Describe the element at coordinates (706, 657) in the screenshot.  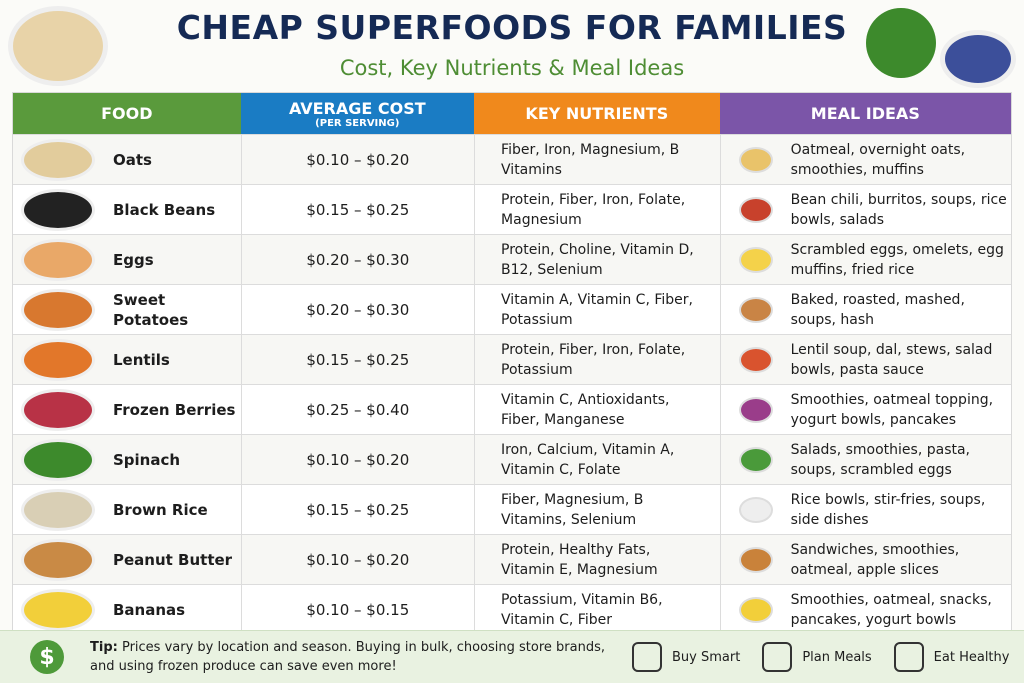
I see `badge-label: Buy Smart` at that location.